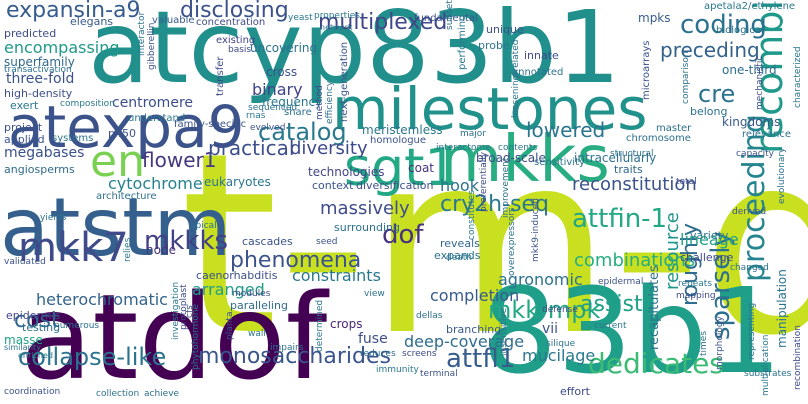  Describe the element at coordinates (621, 282) in the screenshot. I see `word-epidermal: epidermal` at that location.